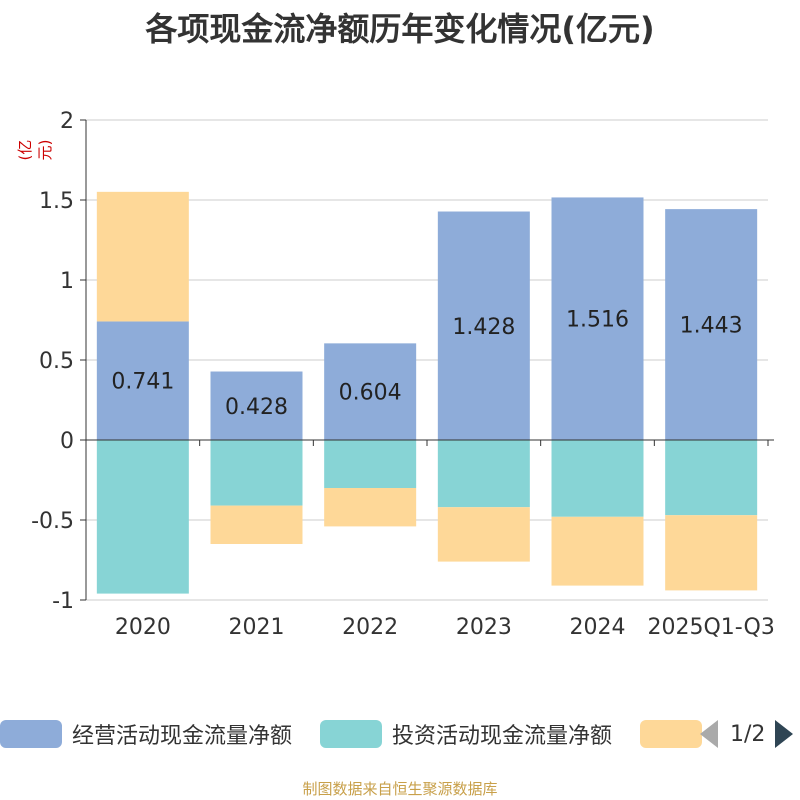 The width and height of the screenshot is (800, 800). I want to click on legend-pager: 1/2, so click(747, 734).